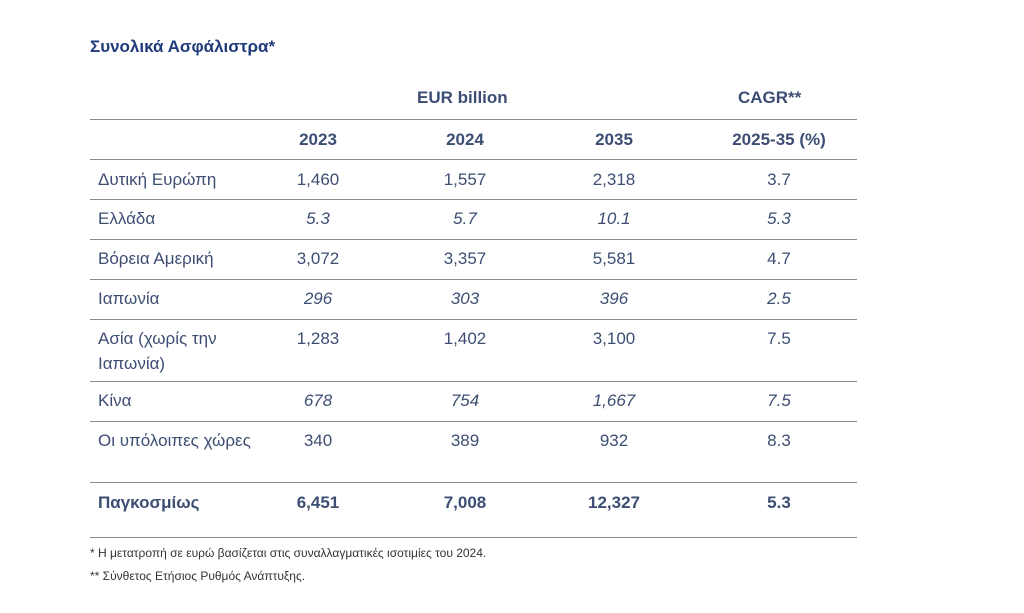  What do you see at coordinates (198, 576) in the screenshot?
I see `footnote: ** Σύνθετος Ετήσιος Ρυθμός Ανάπτυξης.` at bounding box center [198, 576].